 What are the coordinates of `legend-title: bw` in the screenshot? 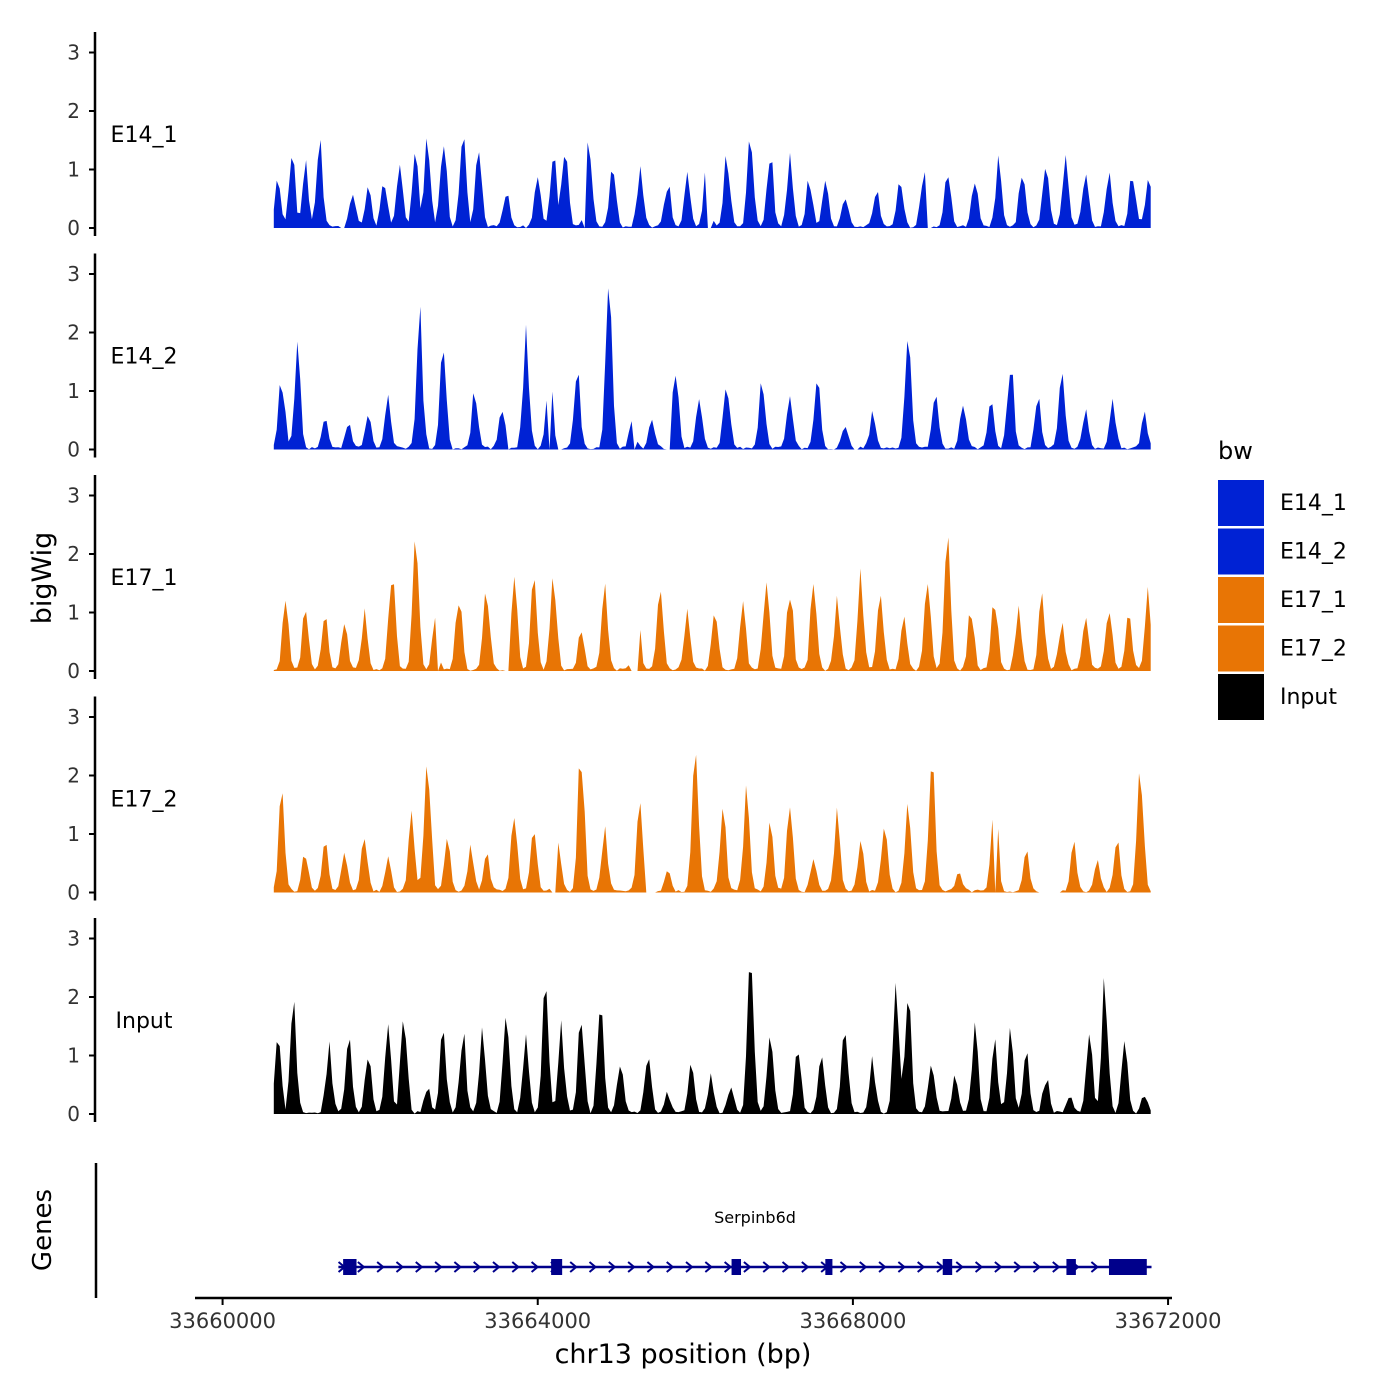 It's located at (1235, 451).